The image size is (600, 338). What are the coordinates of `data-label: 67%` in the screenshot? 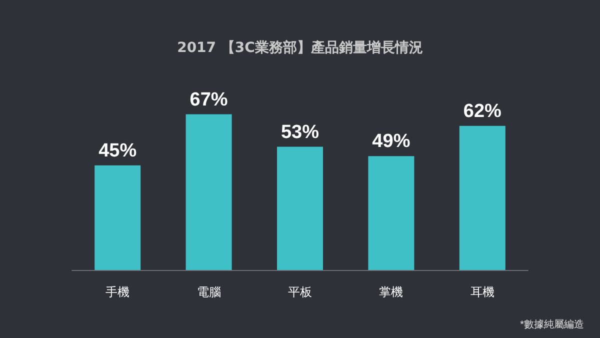 It's located at (209, 99).